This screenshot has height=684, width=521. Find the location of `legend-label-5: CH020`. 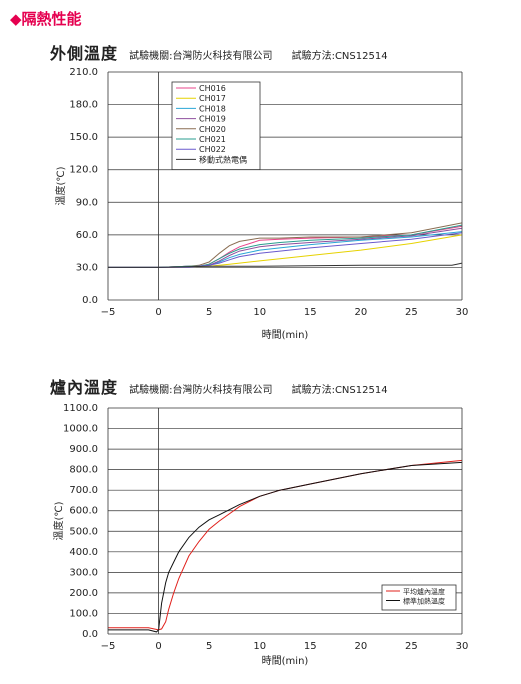

legend-label-5: CH020 is located at coordinates (212, 129).